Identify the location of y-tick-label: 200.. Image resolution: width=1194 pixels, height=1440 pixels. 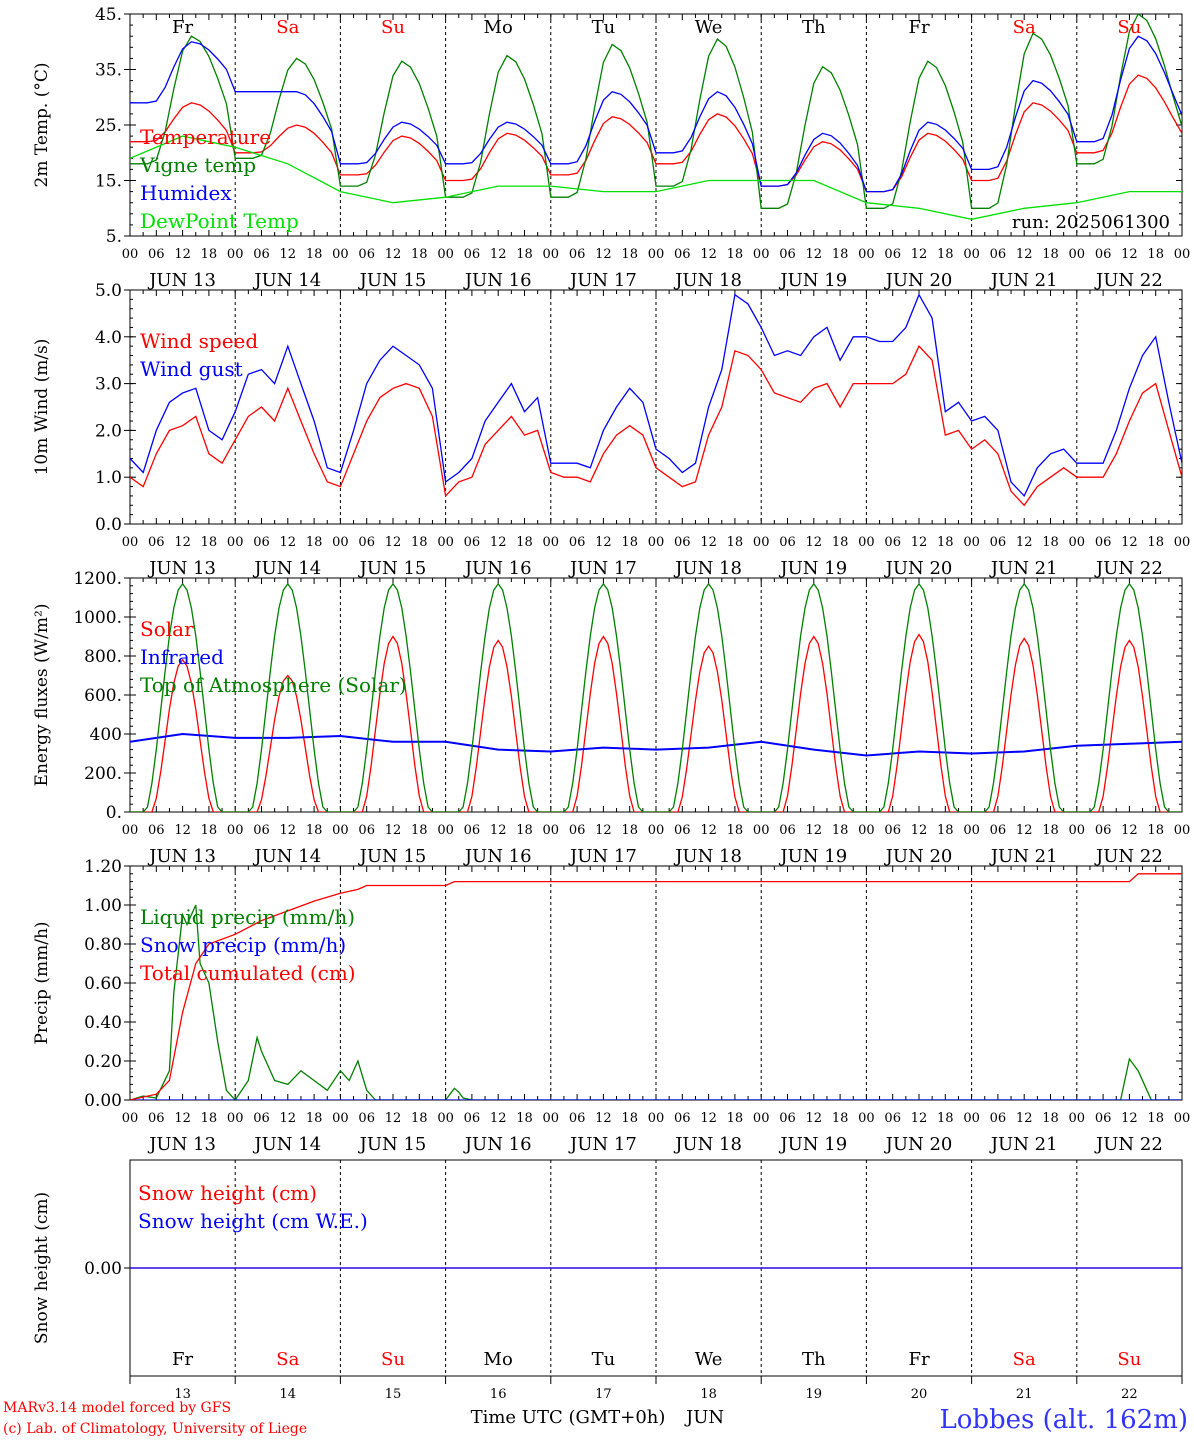
(103, 774).